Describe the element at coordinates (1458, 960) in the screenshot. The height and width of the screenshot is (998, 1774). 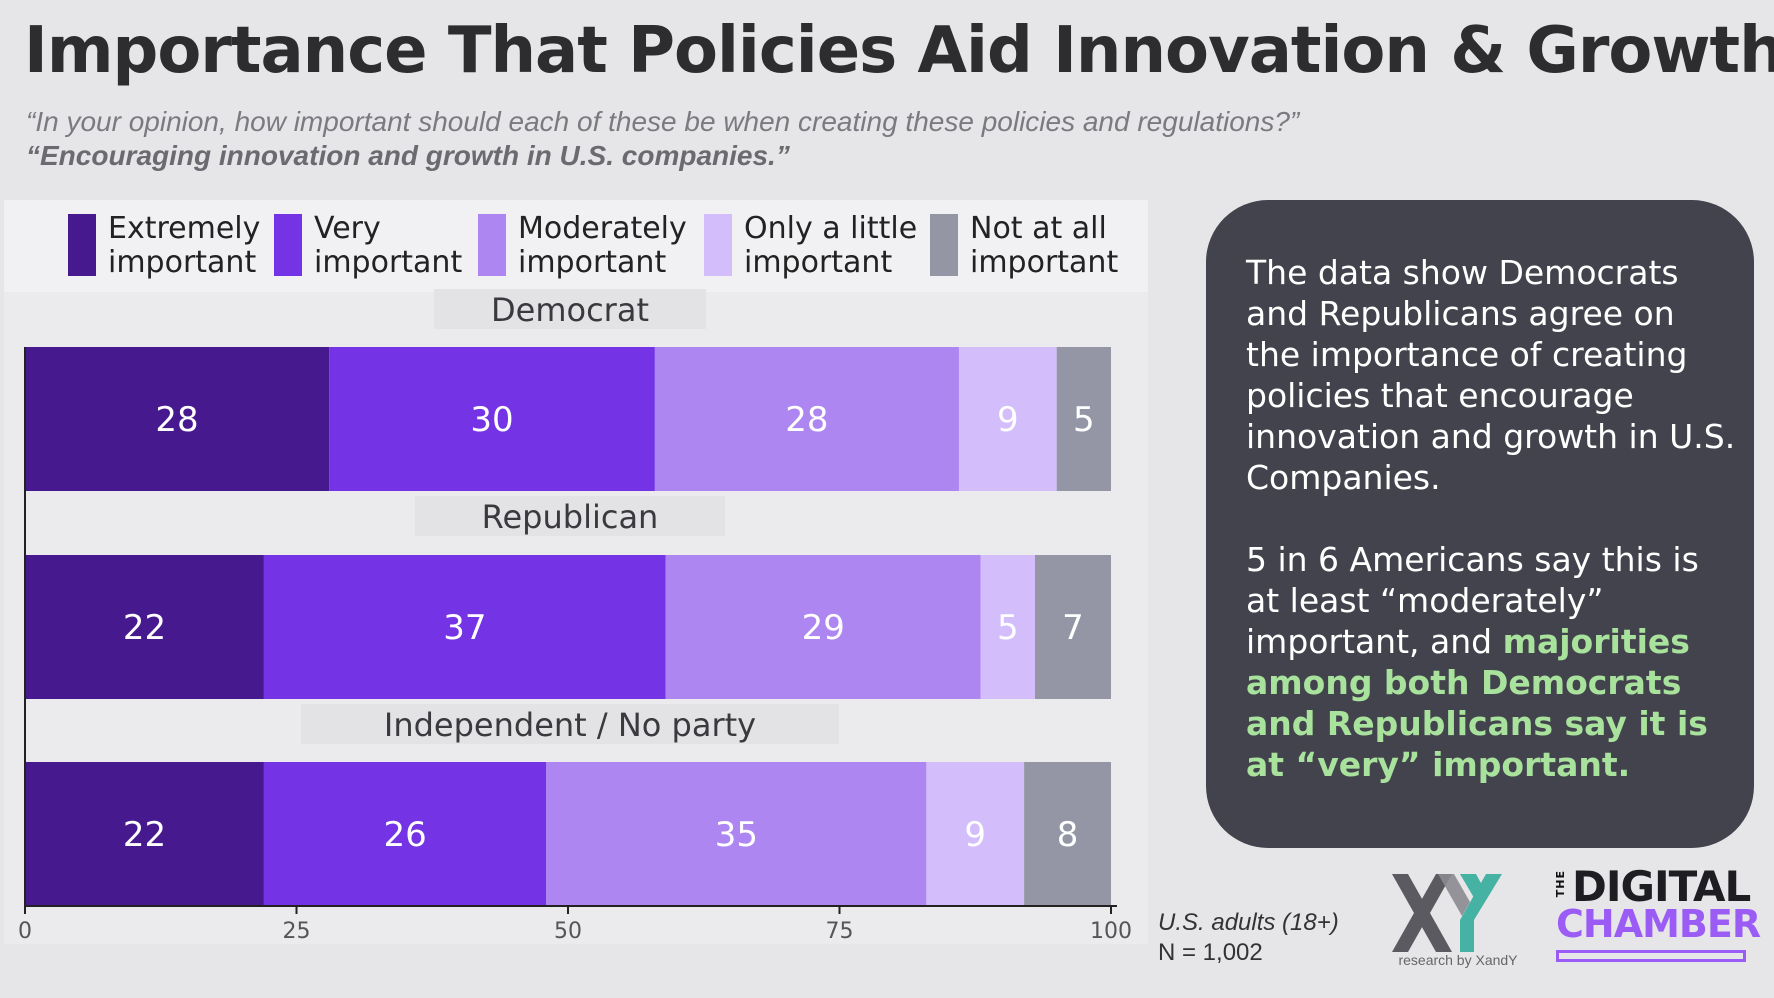
I see `xandy-tagline: research by XandY` at that location.